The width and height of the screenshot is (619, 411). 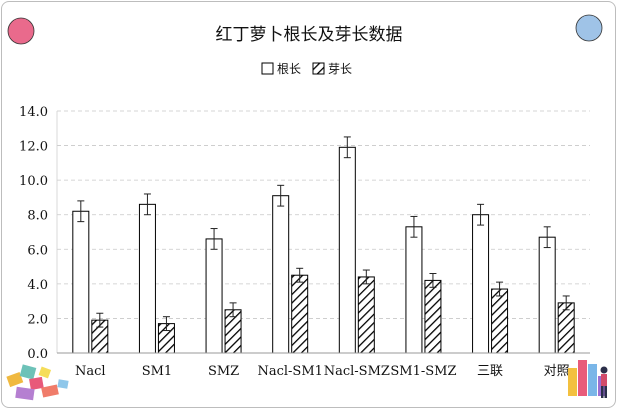 What do you see at coordinates (37, 250) in the screenshot?
I see `y-tick-label: 6.0` at bounding box center [37, 250].